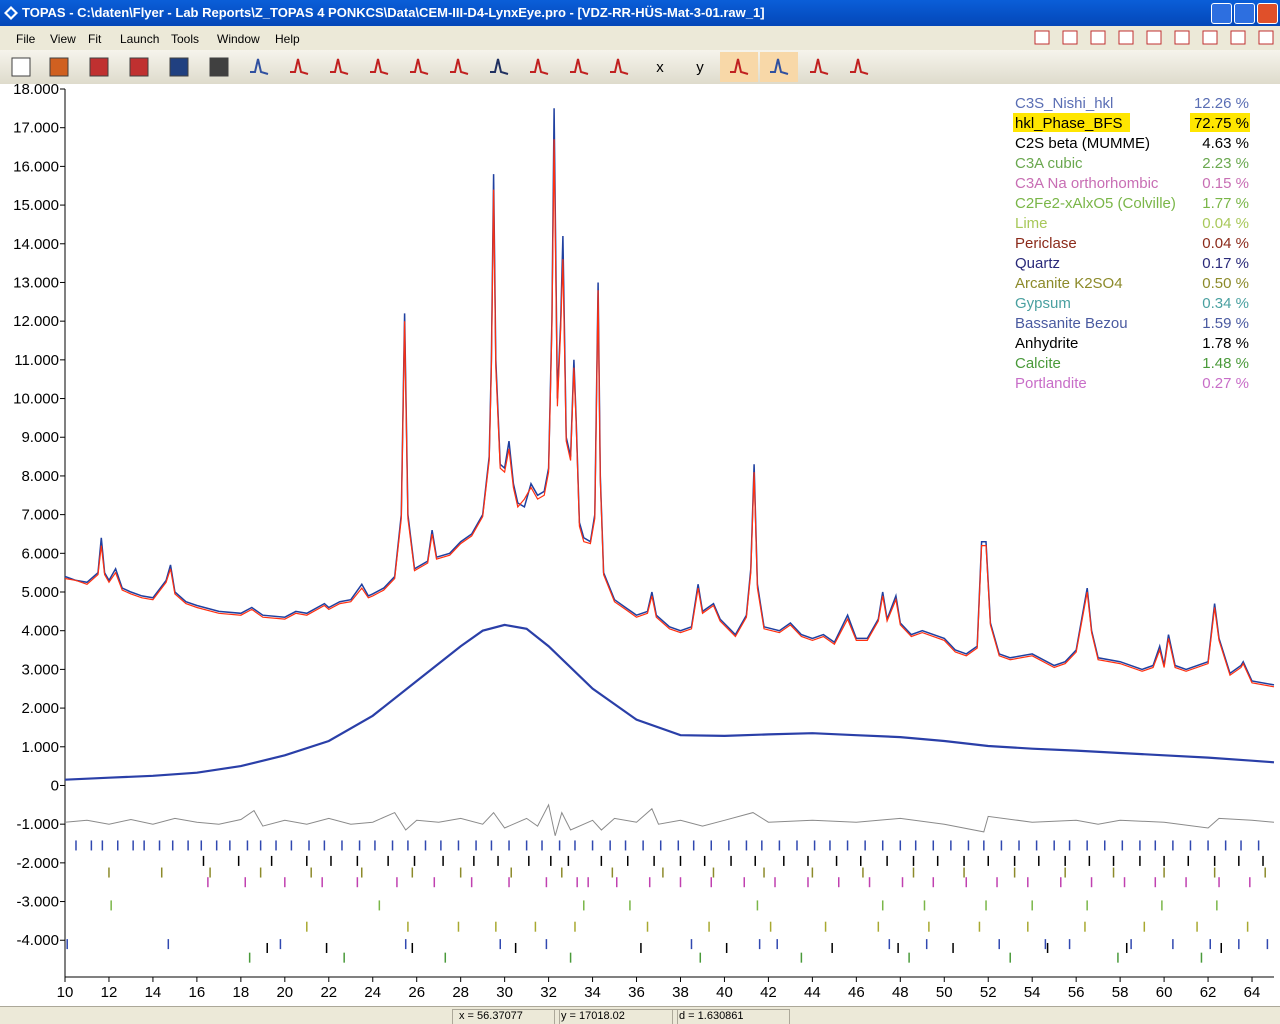 The image size is (1280, 1024). What do you see at coordinates (1082, 143) in the screenshot?
I see `phase-name: C2S beta (MUMME)` at bounding box center [1082, 143].